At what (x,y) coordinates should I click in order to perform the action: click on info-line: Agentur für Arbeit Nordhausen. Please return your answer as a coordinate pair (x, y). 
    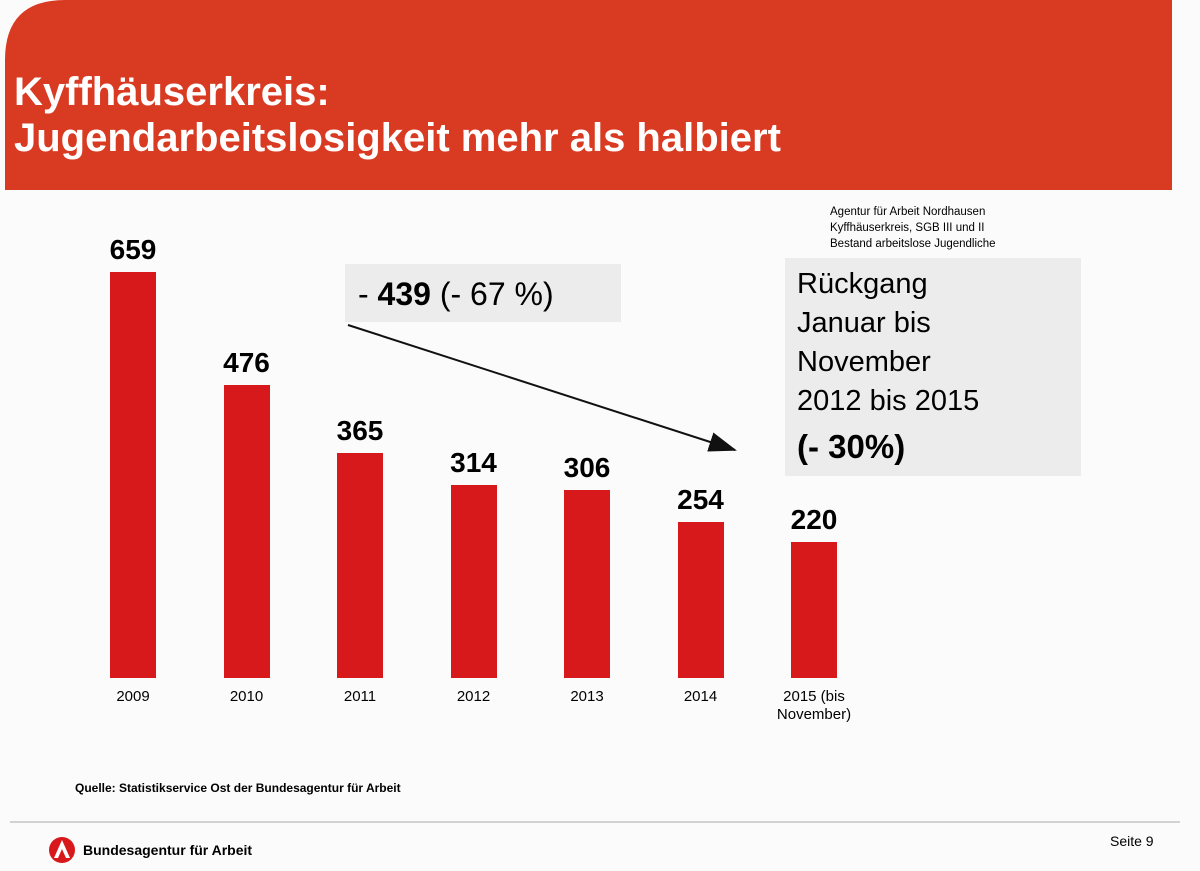
    Looking at the image, I should click on (908, 212).